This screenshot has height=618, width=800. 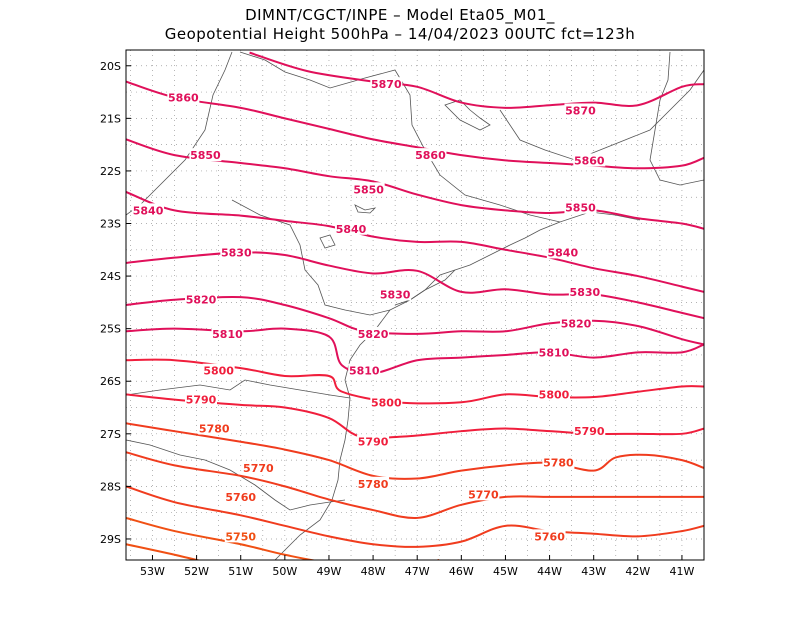 I want to click on x-tick-label: 42W, so click(x=637, y=571).